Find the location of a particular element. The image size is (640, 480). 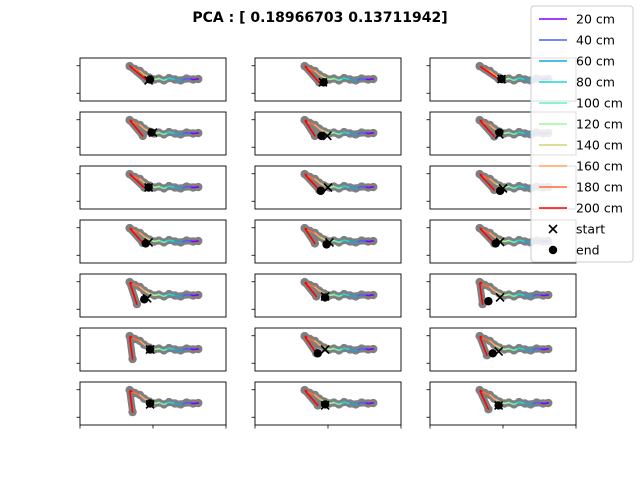

legend-label: 20 cm is located at coordinates (595, 19).